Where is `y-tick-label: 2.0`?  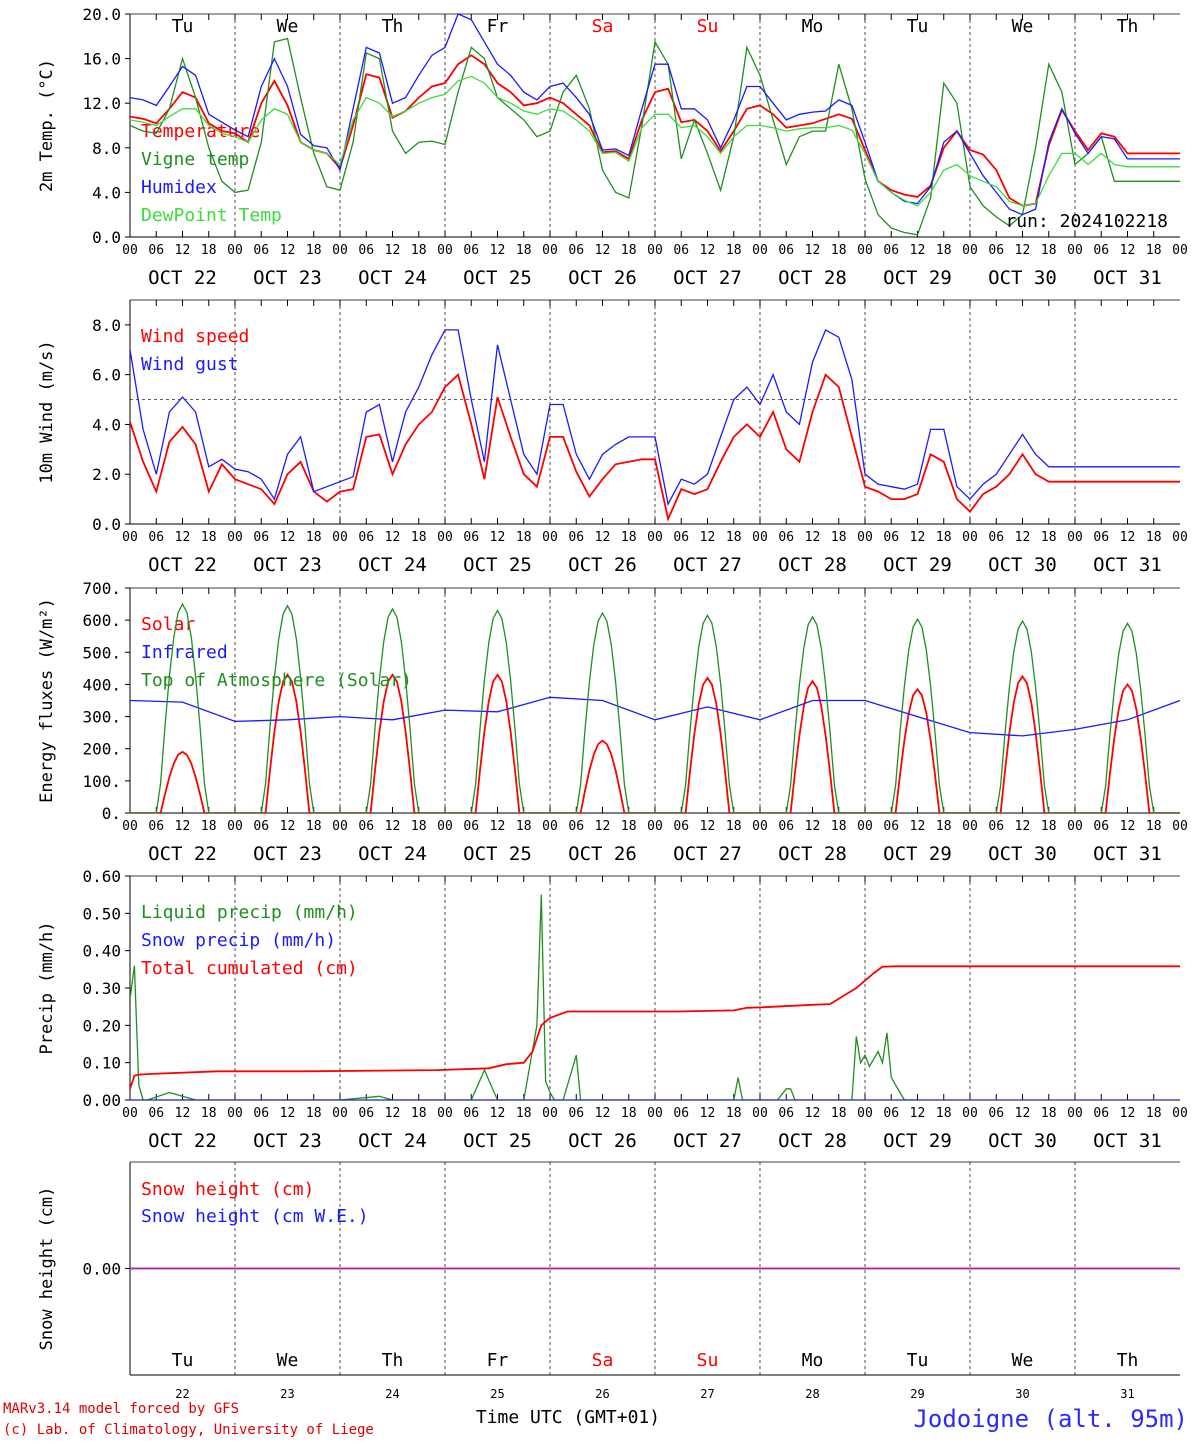
y-tick-label: 2.0 is located at coordinates (106, 474).